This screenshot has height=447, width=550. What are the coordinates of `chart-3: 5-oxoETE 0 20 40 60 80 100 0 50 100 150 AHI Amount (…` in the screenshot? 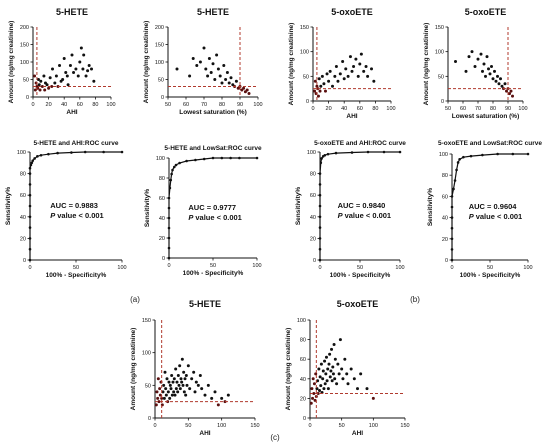 It's located at (342, 63).